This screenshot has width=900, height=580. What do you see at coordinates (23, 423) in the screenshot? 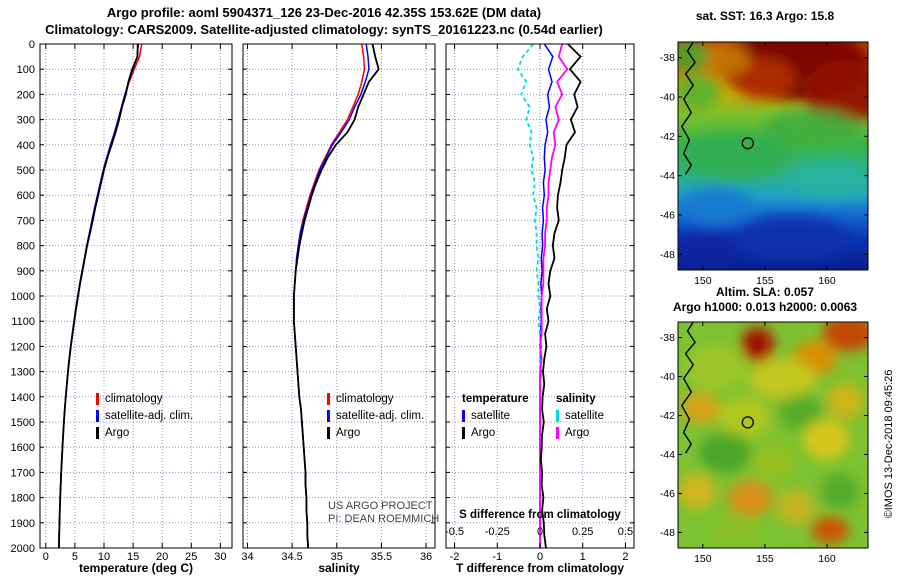
I see `svg-text: 1500` at bounding box center [23, 423].